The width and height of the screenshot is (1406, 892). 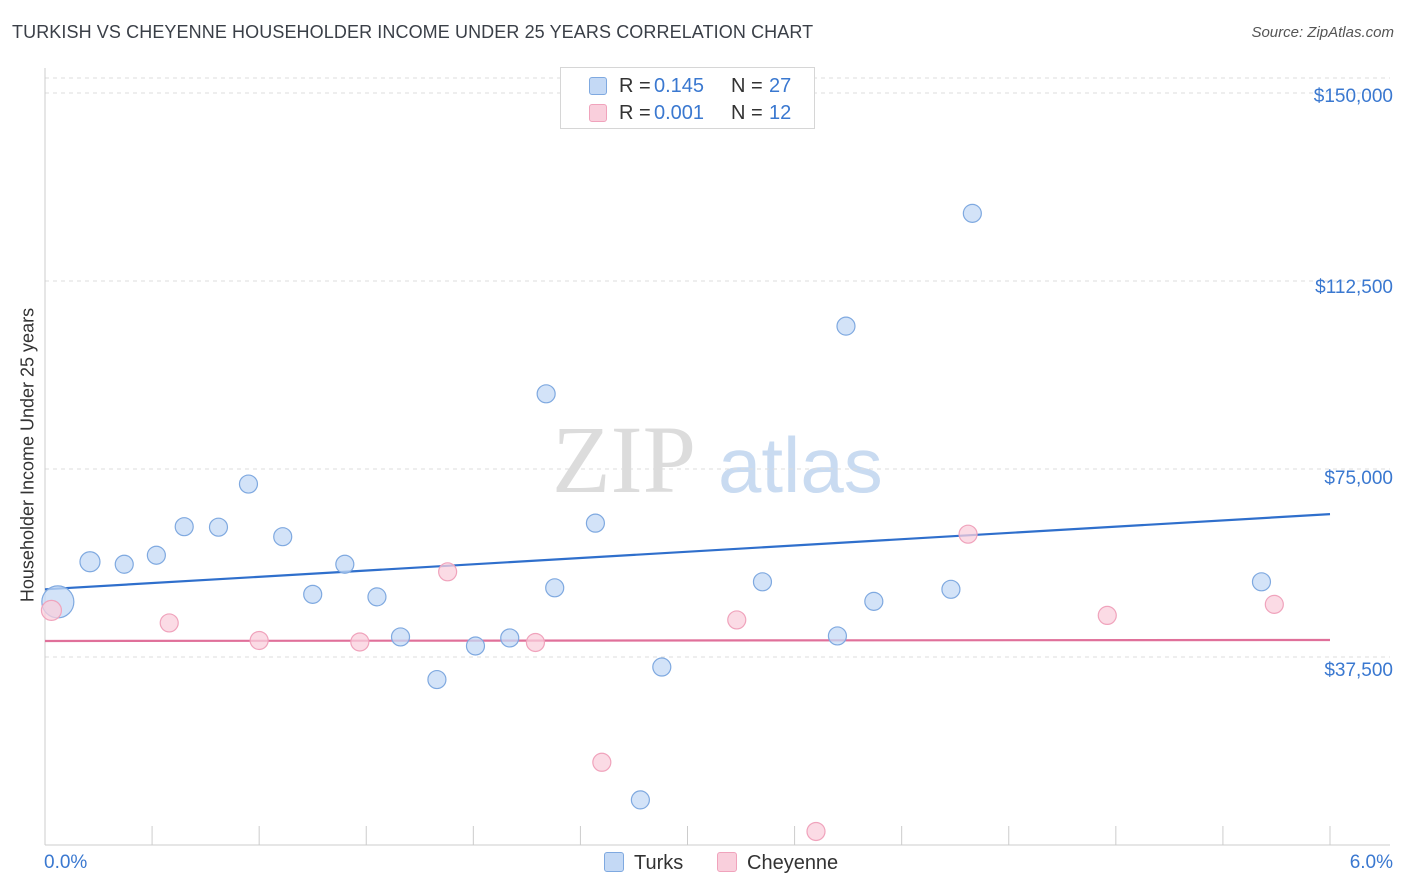 I want to click on y-tick-label: $112,500, so click(x=1354, y=287).